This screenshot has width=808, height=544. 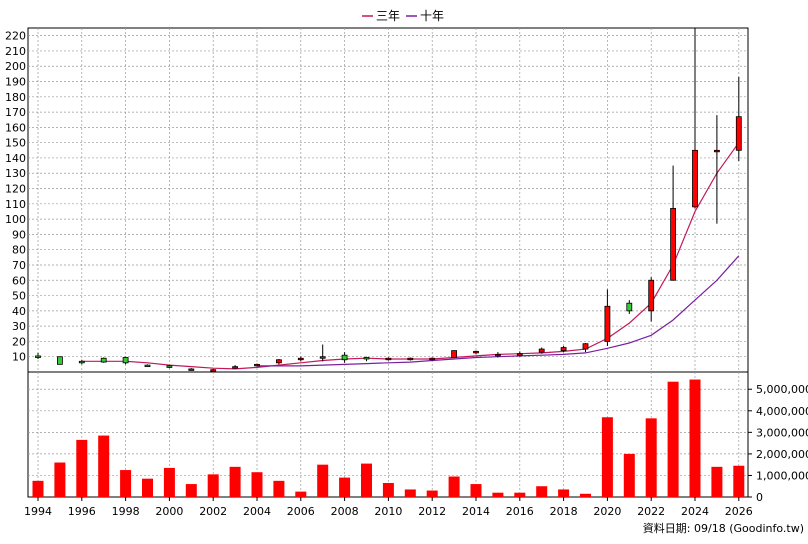 I want to click on volume-tick-label: 3,000,000, so click(x=782, y=432).